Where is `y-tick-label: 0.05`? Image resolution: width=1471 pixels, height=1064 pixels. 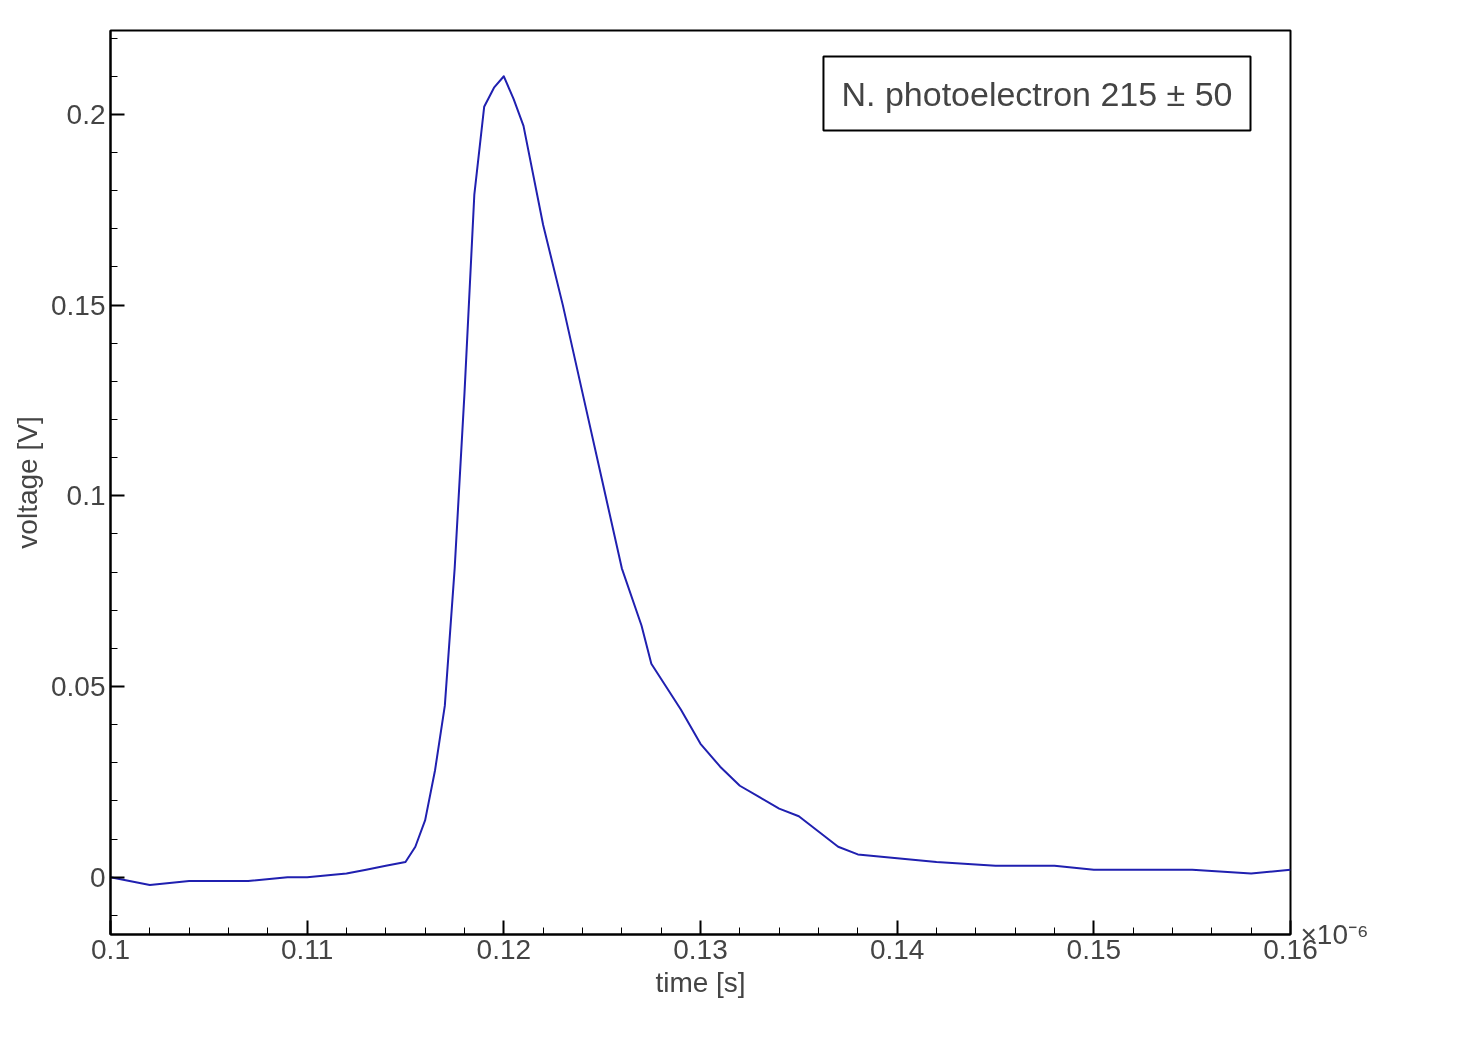
y-tick-label: 0.05 is located at coordinates (78, 687).